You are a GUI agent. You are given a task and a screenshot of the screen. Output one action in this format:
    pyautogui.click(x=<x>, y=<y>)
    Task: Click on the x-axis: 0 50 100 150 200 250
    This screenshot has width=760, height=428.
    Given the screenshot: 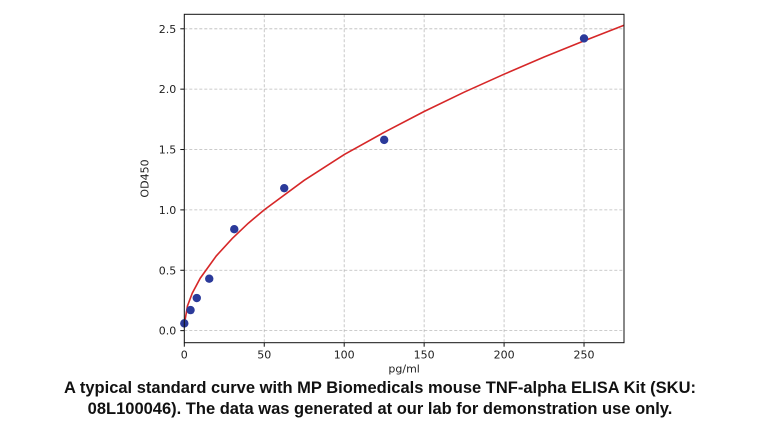 What is the action you would take?
    pyautogui.click(x=388, y=352)
    